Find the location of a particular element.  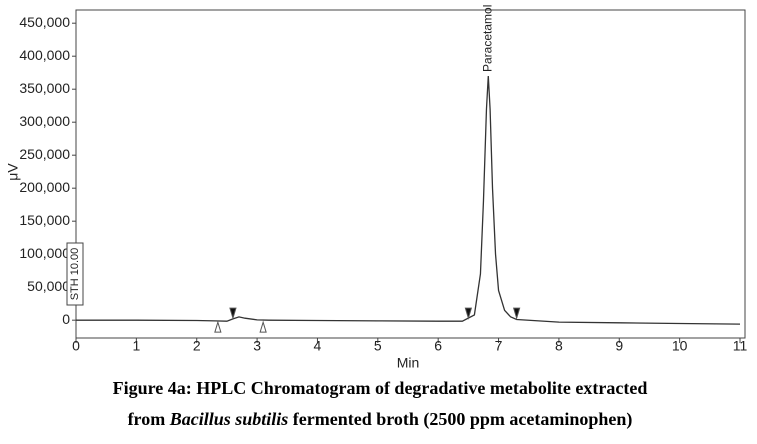

y-axis-label: μV is located at coordinates (13, 172).